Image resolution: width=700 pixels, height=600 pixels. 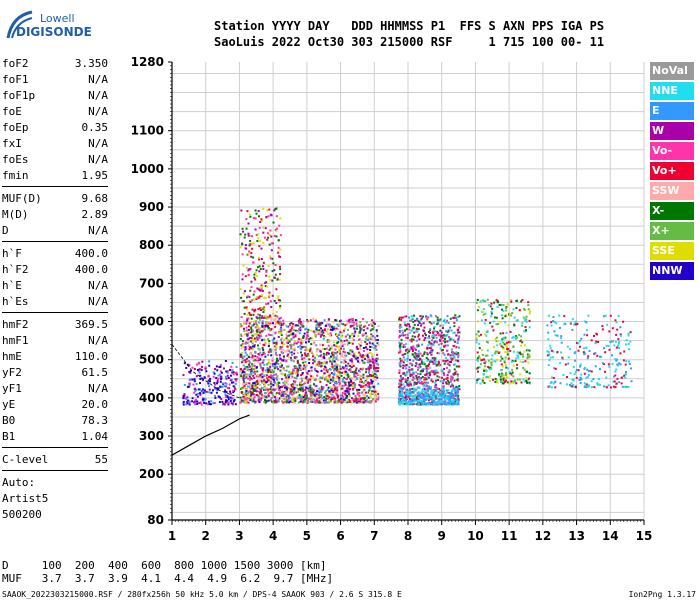 I want to click on param-row-fmin: fmin 1.95, so click(x=55, y=176).